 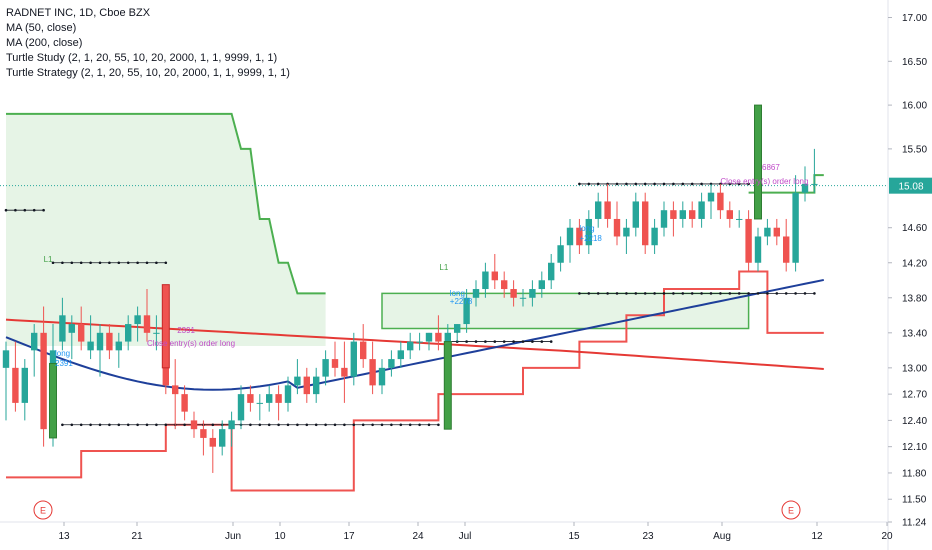 I want to click on exit-signal-bar, so click(x=165, y=326).